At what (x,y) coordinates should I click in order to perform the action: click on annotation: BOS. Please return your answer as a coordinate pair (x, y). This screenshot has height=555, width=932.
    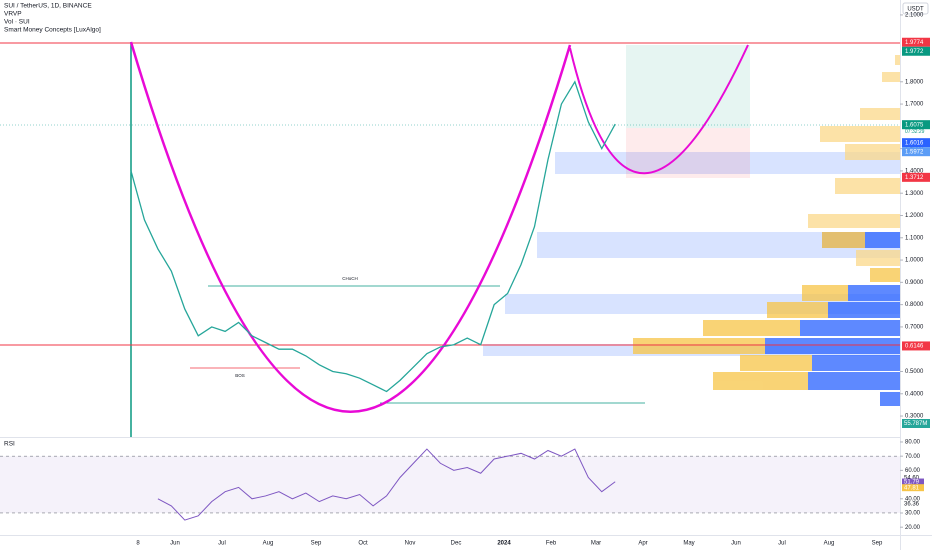
    Looking at the image, I should click on (240, 375).